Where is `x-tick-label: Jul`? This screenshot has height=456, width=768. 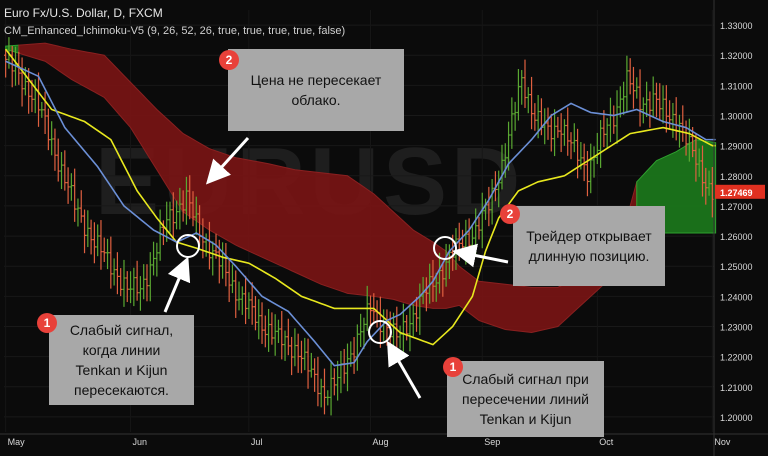 x-tick-label: Jul is located at coordinates (257, 442).